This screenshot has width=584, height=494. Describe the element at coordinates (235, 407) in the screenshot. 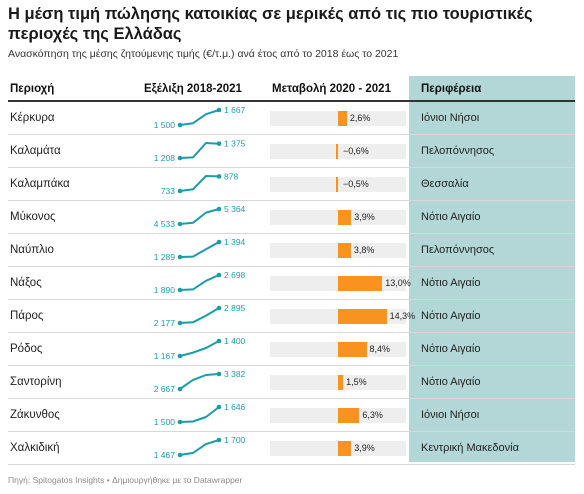

I see `trend-end-label: 1 646` at that location.